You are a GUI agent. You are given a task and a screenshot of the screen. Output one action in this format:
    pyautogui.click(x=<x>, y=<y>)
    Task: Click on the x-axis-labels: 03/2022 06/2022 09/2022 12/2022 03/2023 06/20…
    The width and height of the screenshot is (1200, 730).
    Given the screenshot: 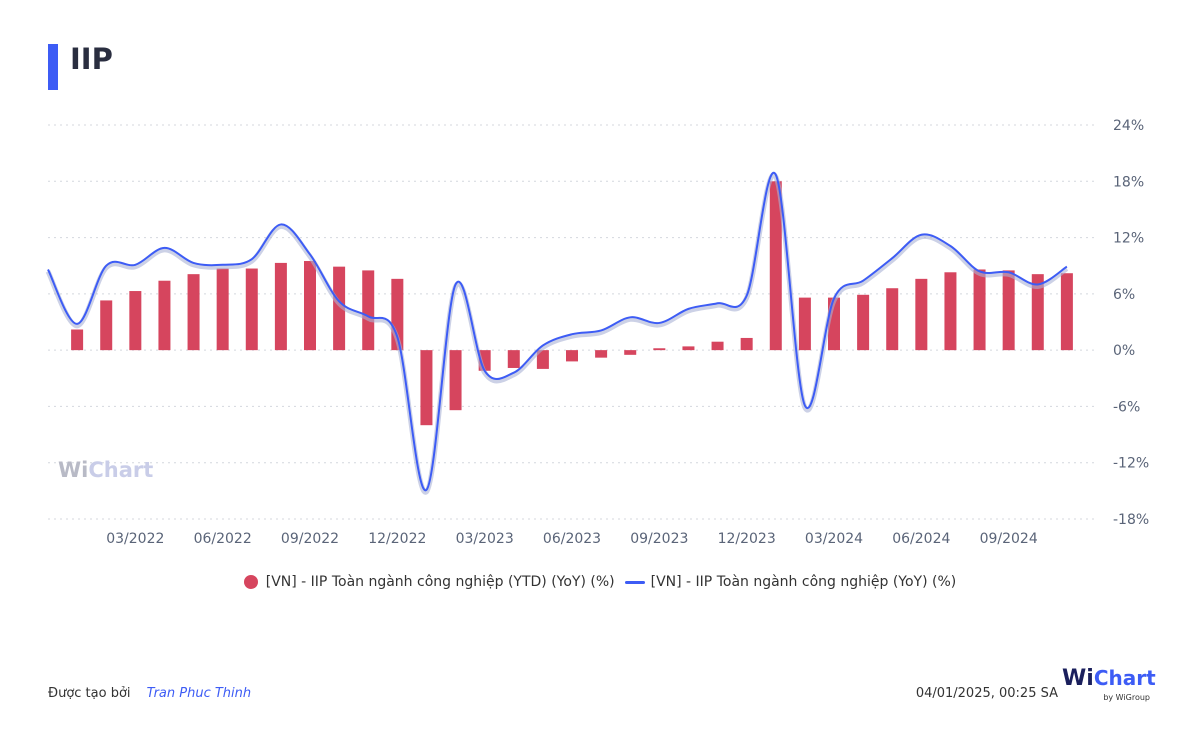 What is the action you would take?
    pyautogui.click(x=572, y=539)
    